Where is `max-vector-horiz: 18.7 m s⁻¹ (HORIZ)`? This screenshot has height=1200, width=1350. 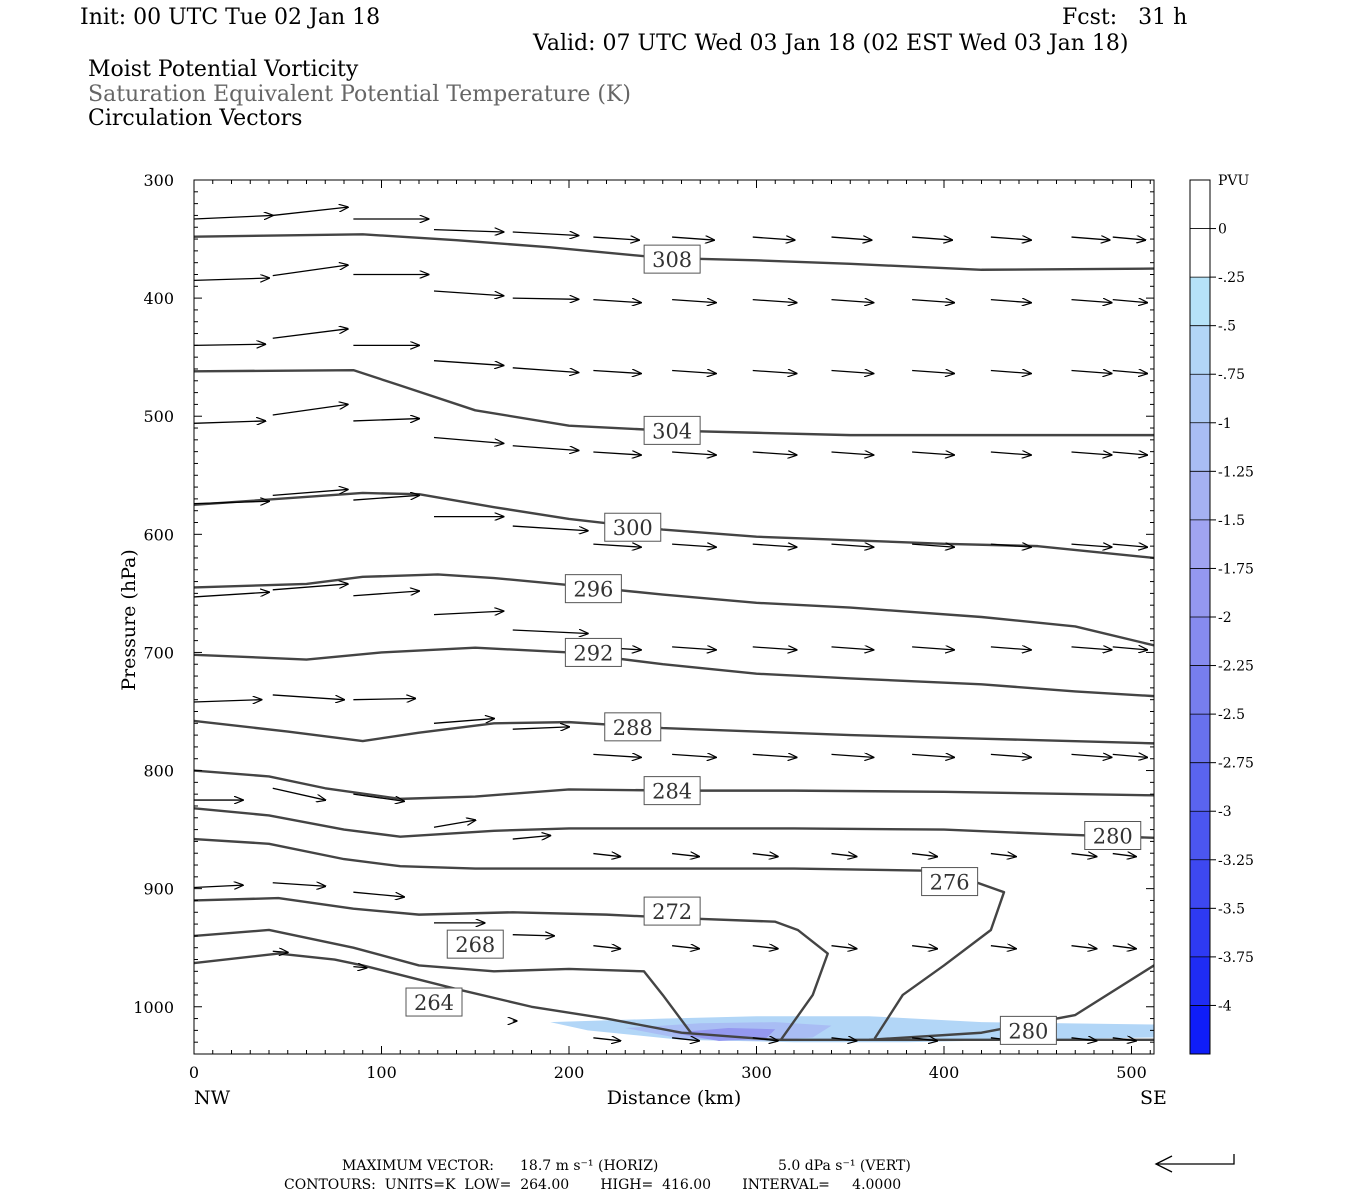 max-vector-horiz: 18.7 m s⁻¹ (HORIZ) is located at coordinates (589, 1166).